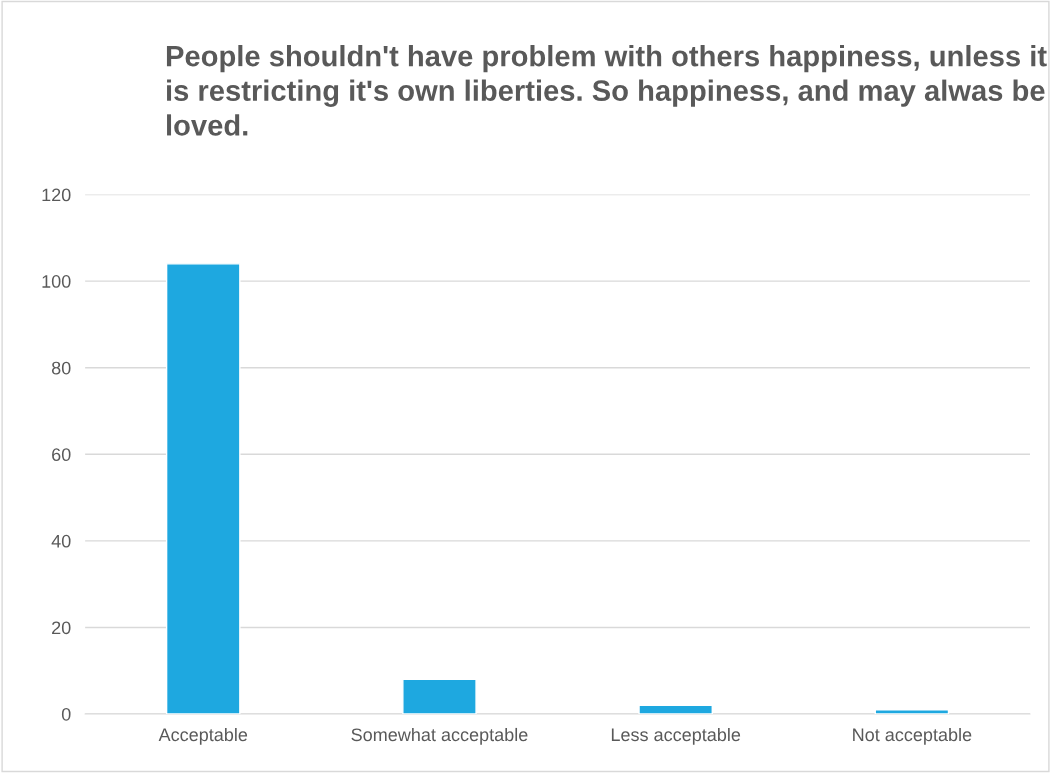  What do you see at coordinates (56, 281) in the screenshot?
I see `y-tick-label: 100` at bounding box center [56, 281].